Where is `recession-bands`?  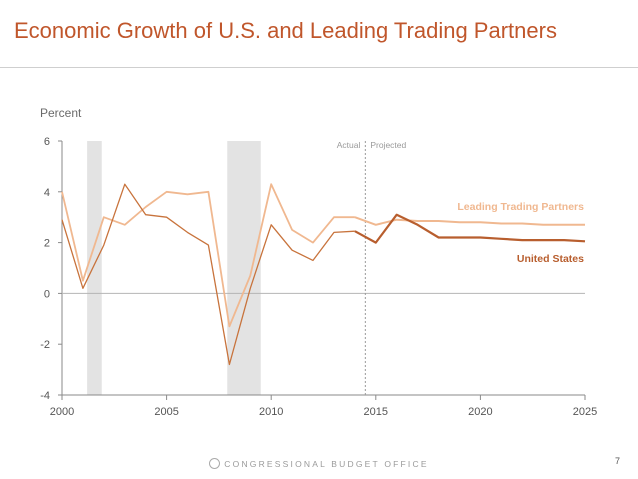 recession-bands is located at coordinates (174, 268).